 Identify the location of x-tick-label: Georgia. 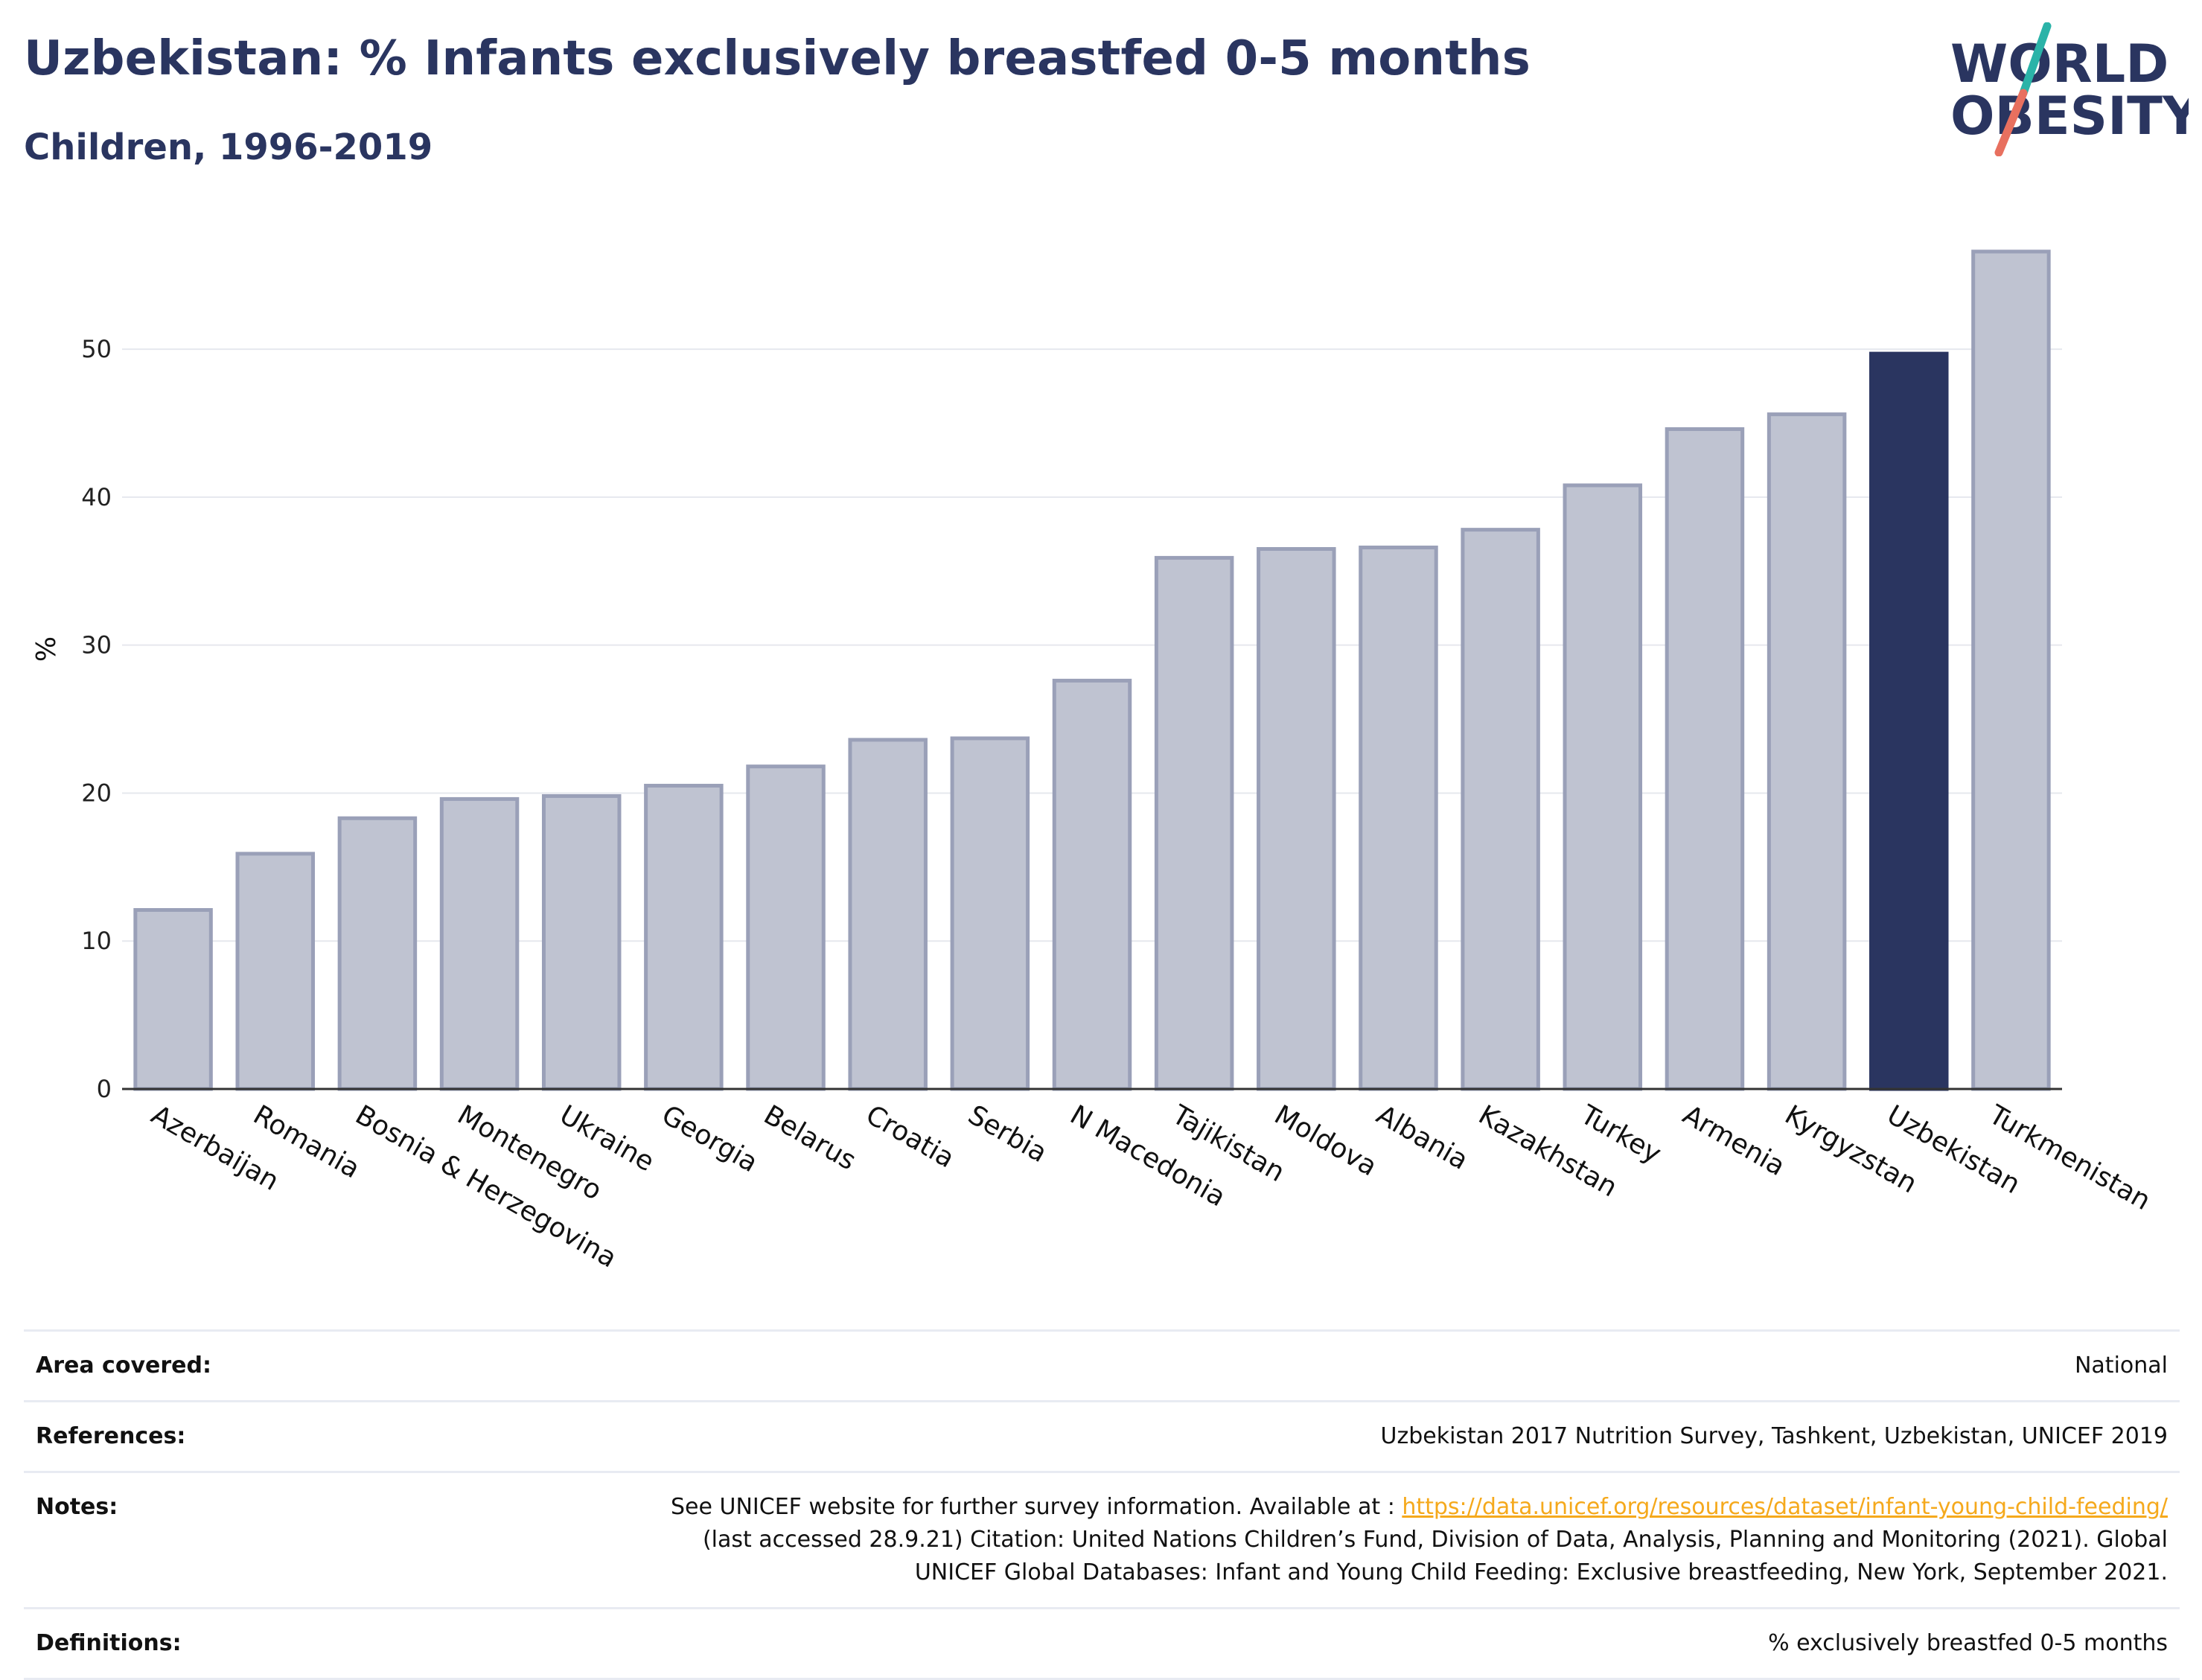
(710, 1138).